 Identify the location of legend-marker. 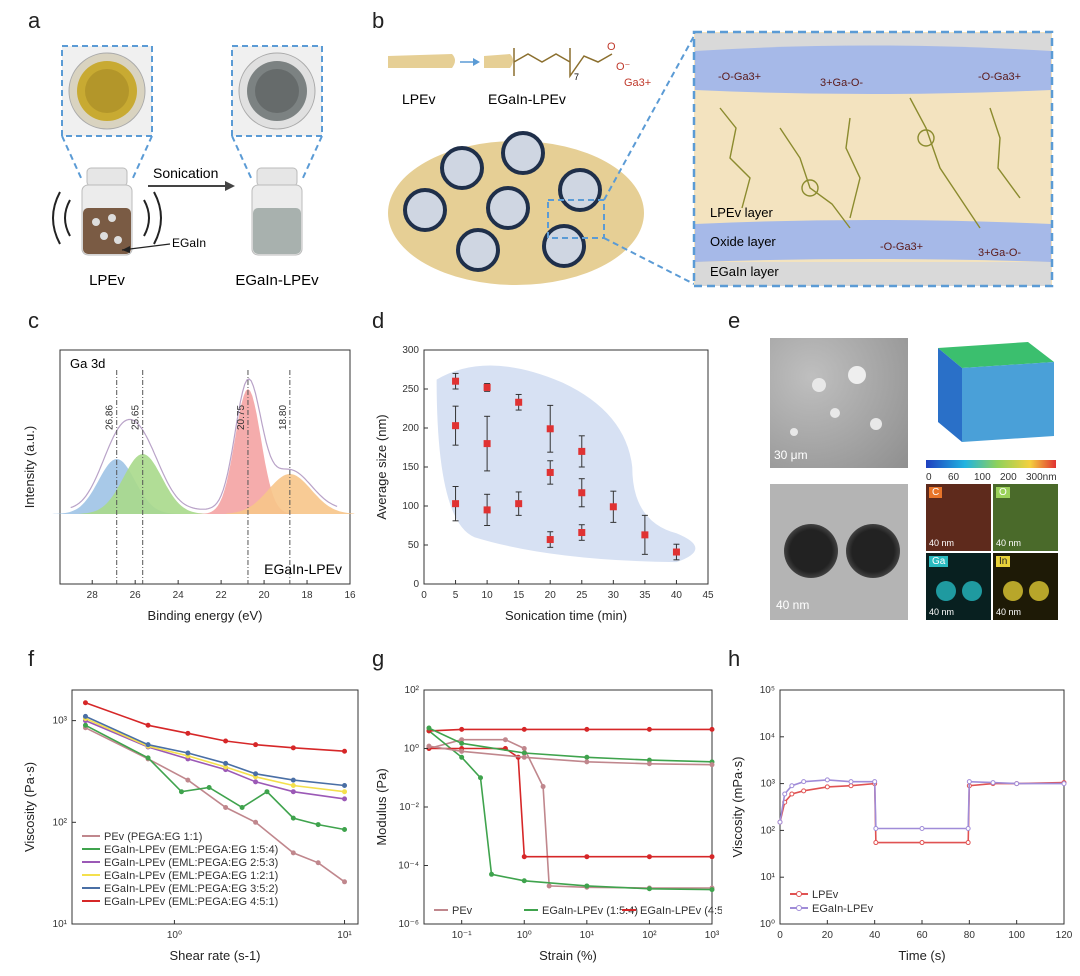
(799, 894).